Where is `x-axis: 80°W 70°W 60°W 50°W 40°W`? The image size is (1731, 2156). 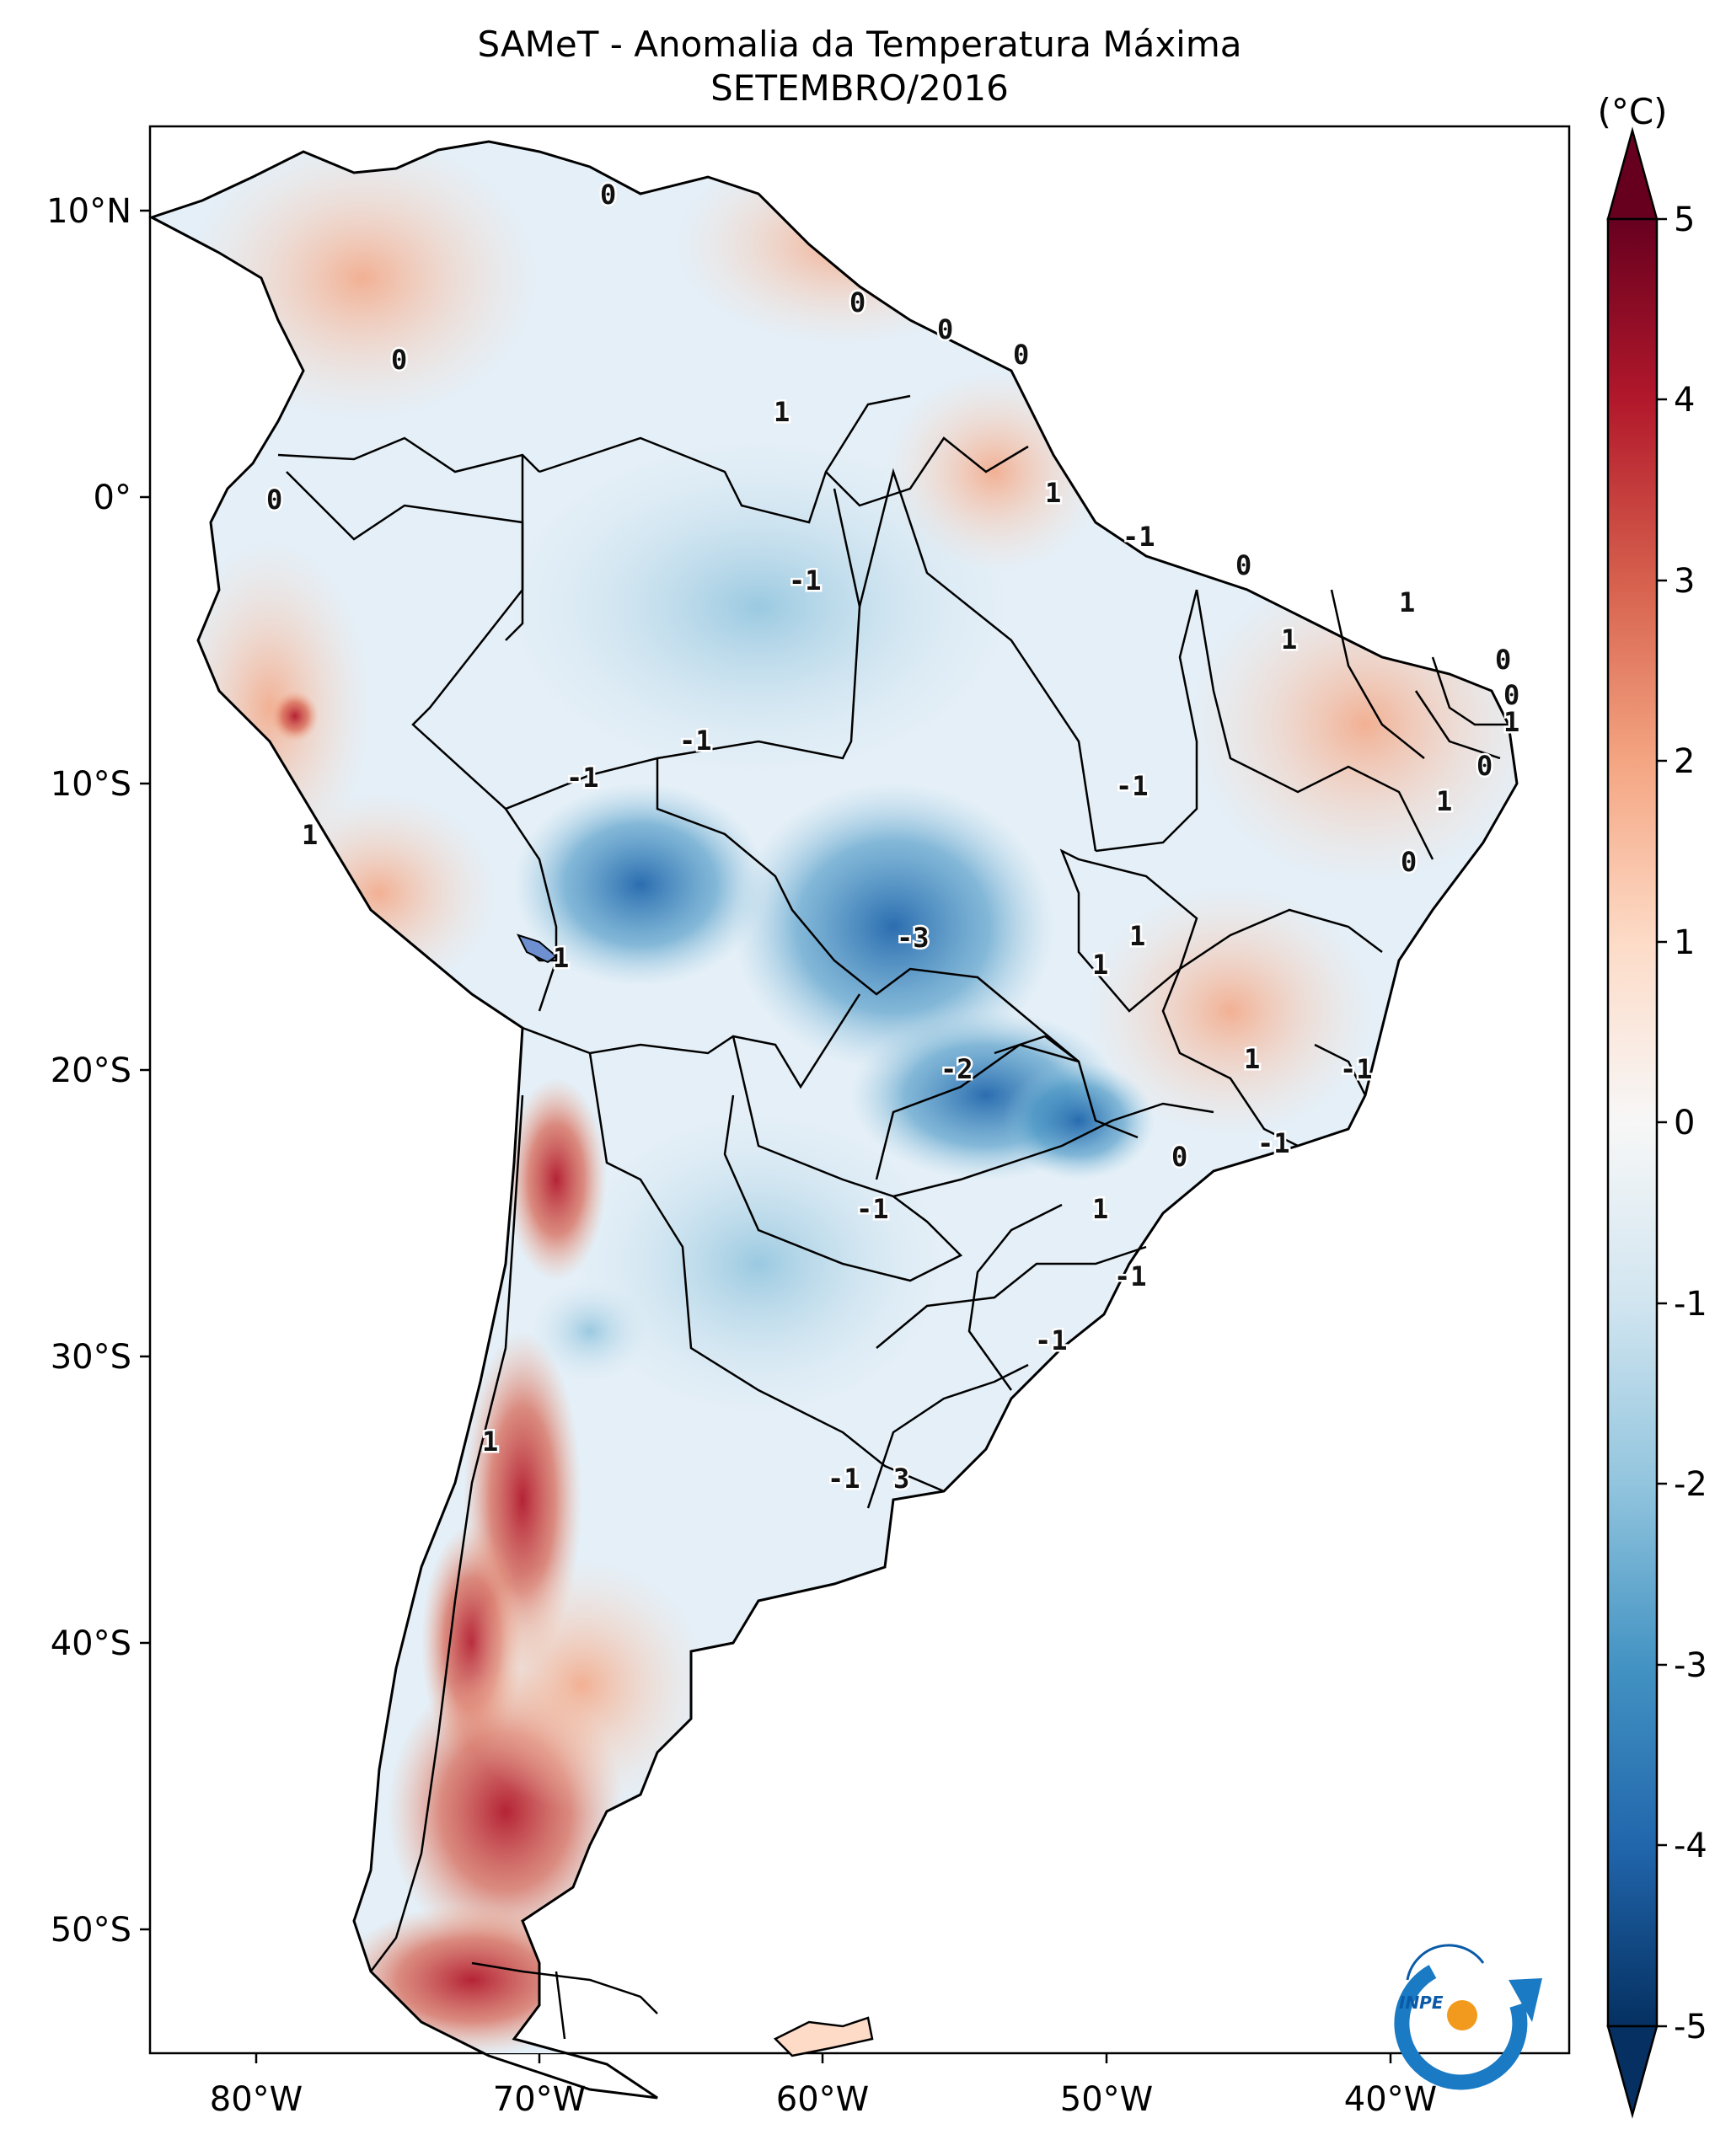
x-axis: 80°W 70°W 60°W 50°W 40°W is located at coordinates (823, 2086).